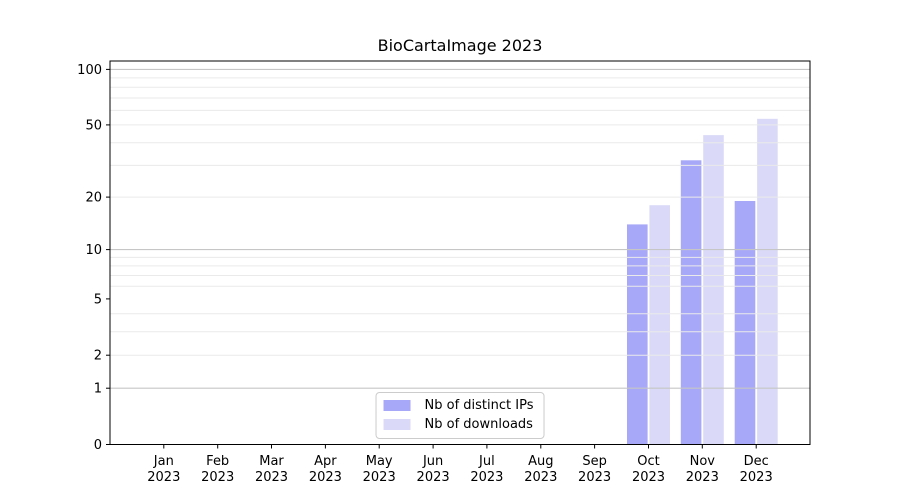 This screenshot has width=900, height=500. What do you see at coordinates (379, 469) in the screenshot?
I see `x-tick-label: May 2023` at bounding box center [379, 469].